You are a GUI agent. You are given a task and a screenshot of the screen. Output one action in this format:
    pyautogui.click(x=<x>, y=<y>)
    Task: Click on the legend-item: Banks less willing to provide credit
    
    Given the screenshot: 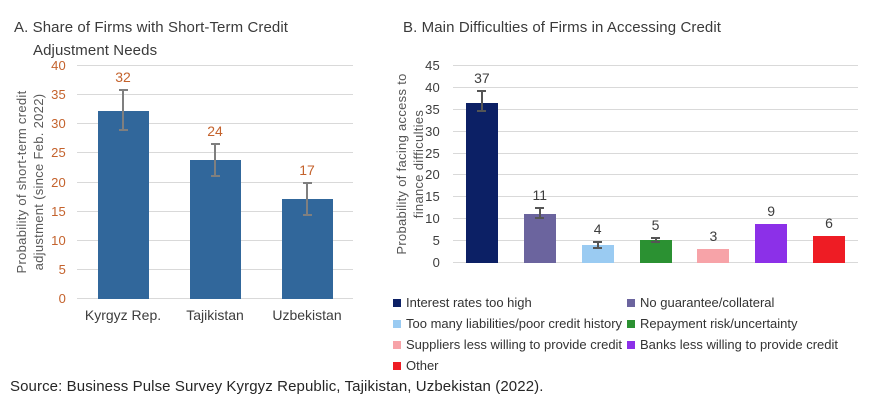 What is the action you would take?
    pyautogui.click(x=747, y=344)
    